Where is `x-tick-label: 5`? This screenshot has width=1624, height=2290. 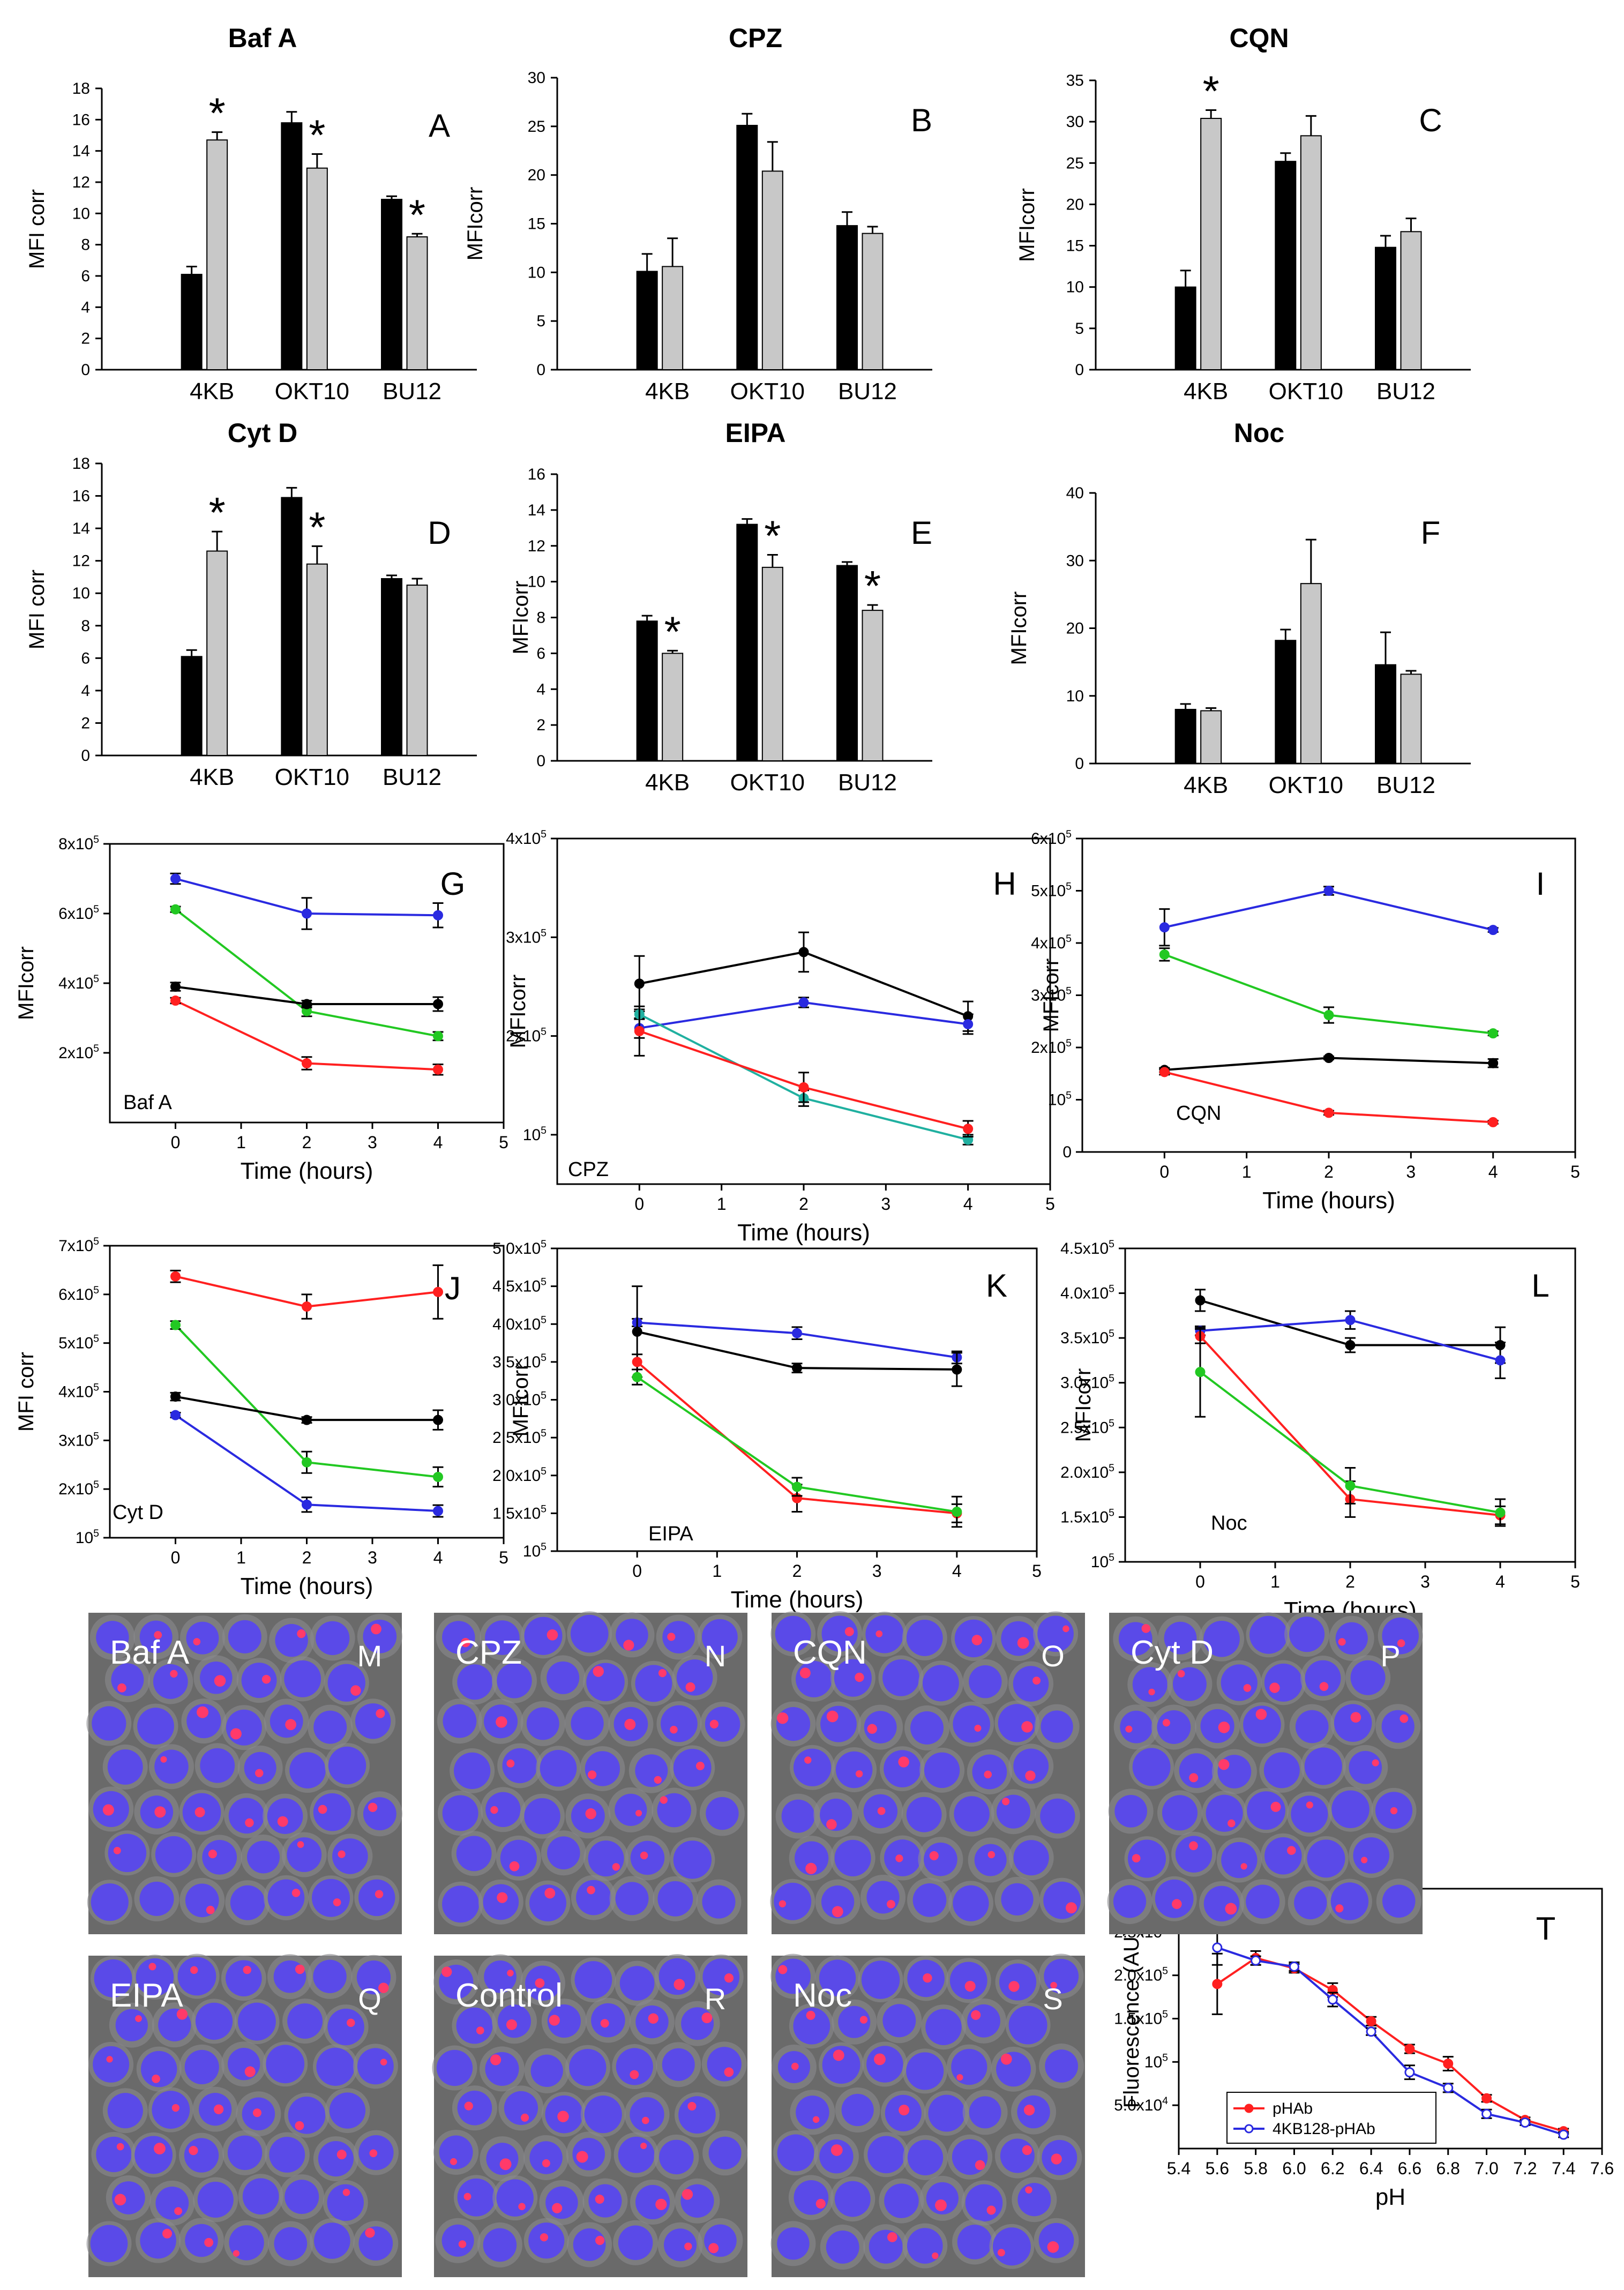
x-tick-label: 5 is located at coordinates (1050, 1204).